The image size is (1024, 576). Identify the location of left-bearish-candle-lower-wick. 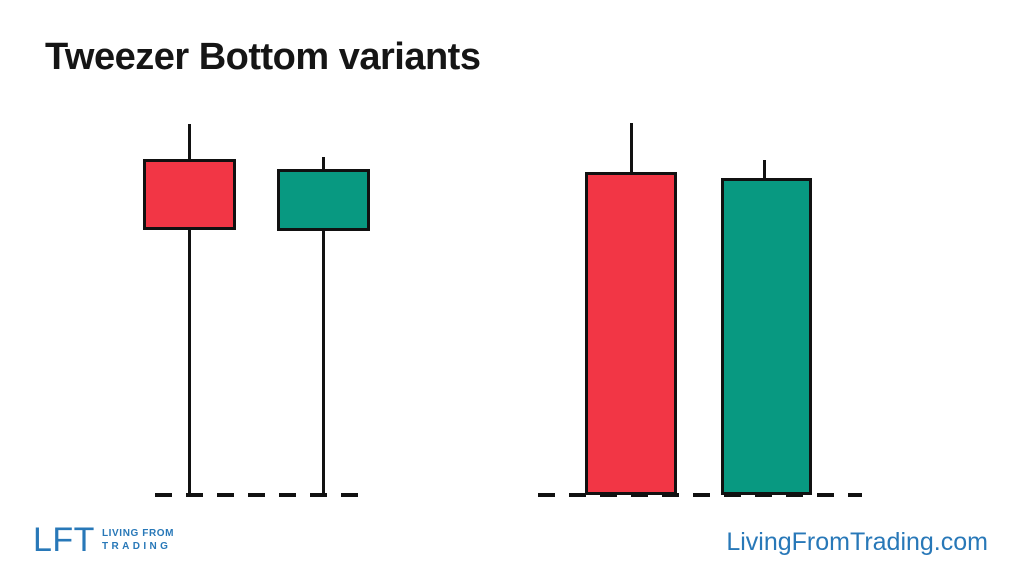
(189, 363).